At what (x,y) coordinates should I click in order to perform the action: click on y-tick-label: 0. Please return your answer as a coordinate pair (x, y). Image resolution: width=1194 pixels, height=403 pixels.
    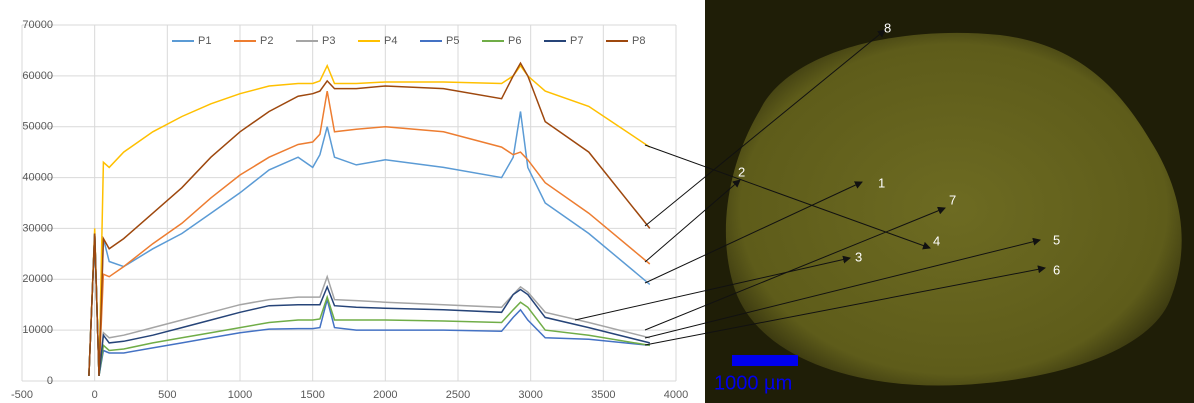
    Looking at the image, I should click on (50, 381).